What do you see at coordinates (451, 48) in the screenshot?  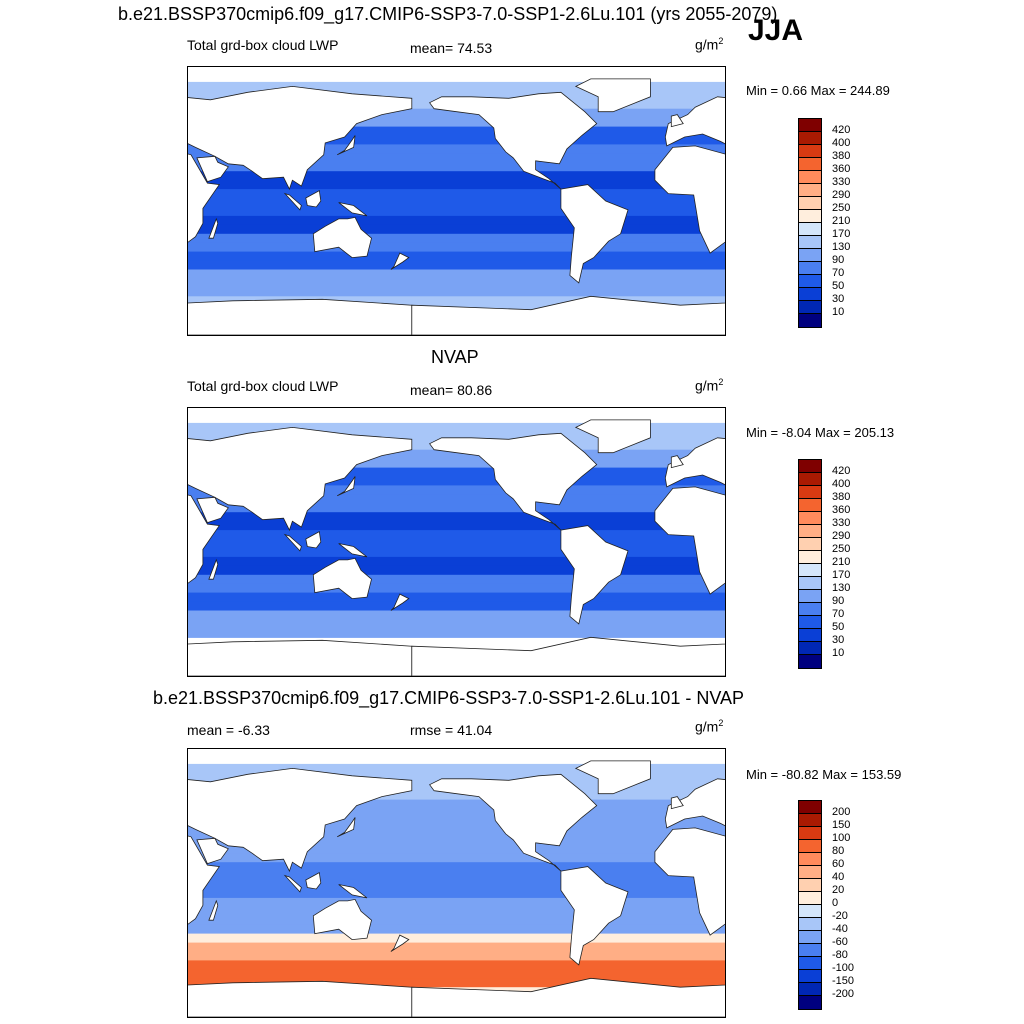 I see `panel1-mean-label: mean= 74.53` at bounding box center [451, 48].